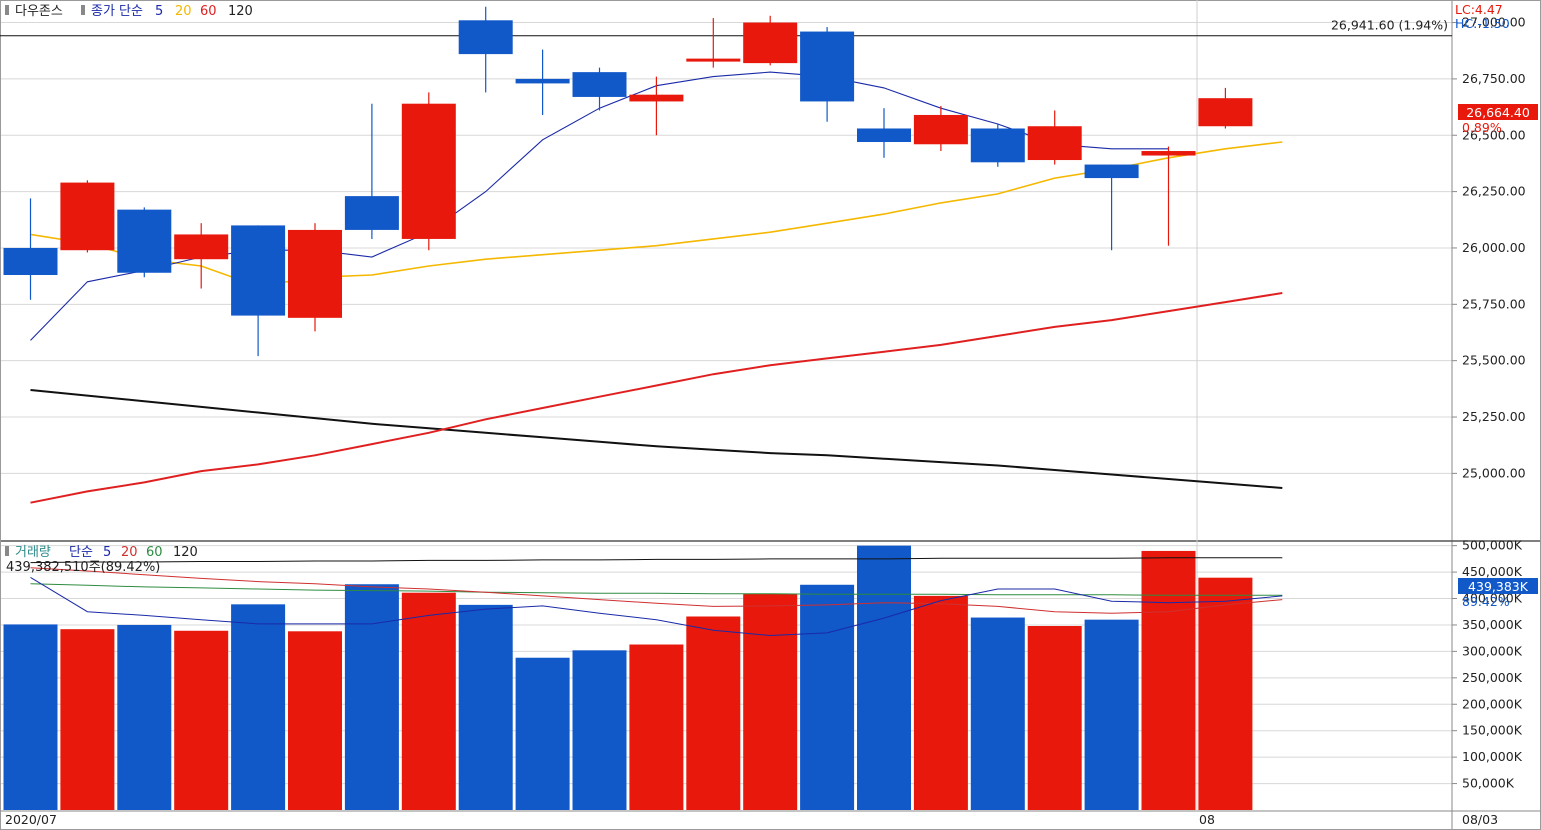 This screenshot has height=830, width=1541. I want to click on volume-ma120-line, so click(656, 560).